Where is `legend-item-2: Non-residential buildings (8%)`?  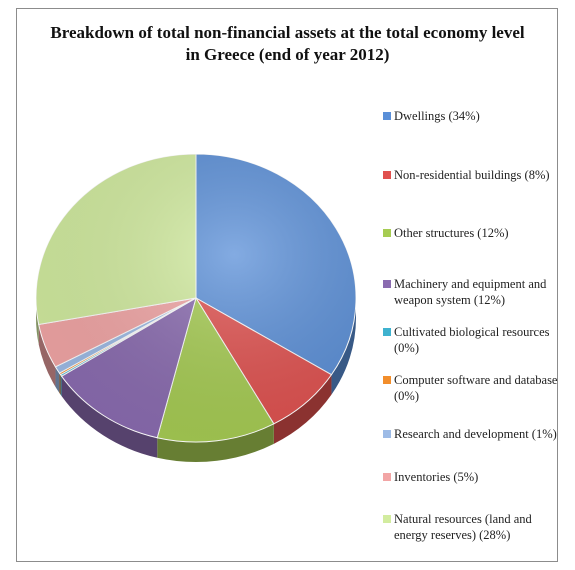
legend-item-2: Non-residential buildings (8%) is located at coordinates (473, 175).